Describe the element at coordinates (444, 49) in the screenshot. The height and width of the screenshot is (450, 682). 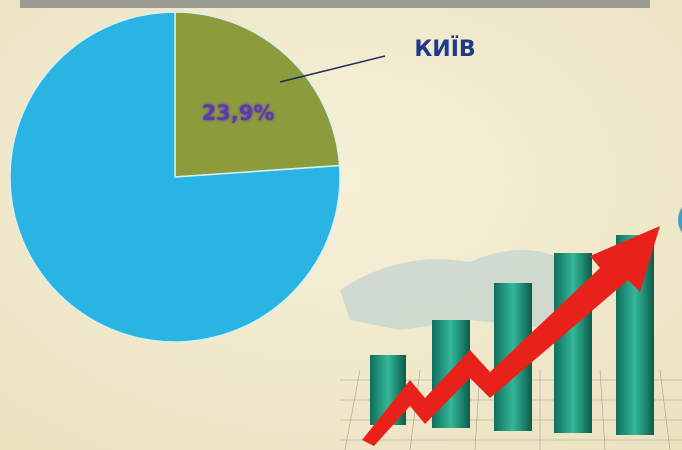
I see `category-label: КИЇВ` at that location.